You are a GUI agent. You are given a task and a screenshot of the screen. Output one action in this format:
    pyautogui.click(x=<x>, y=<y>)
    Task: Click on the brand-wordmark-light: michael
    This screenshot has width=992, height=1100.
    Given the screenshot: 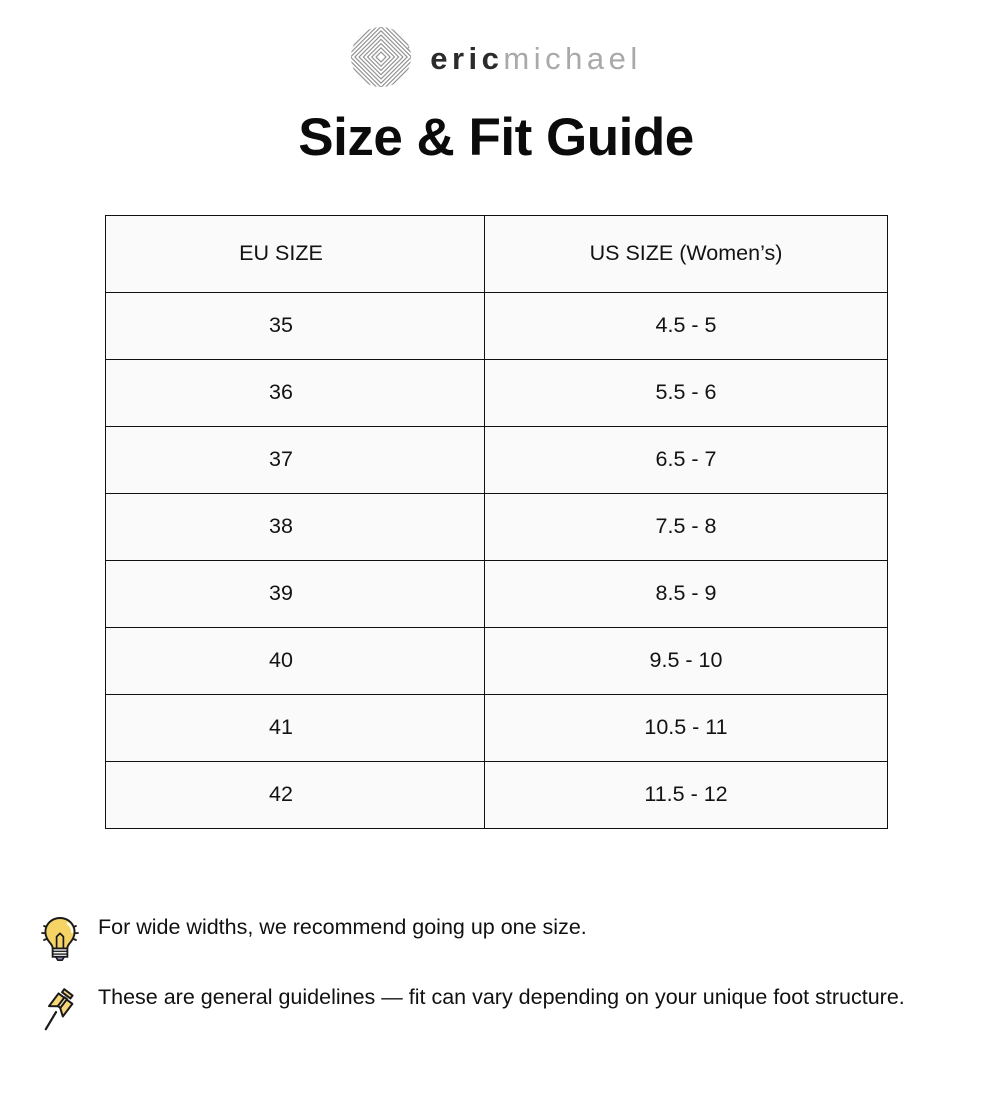 What is the action you would take?
    pyautogui.click(x=572, y=58)
    